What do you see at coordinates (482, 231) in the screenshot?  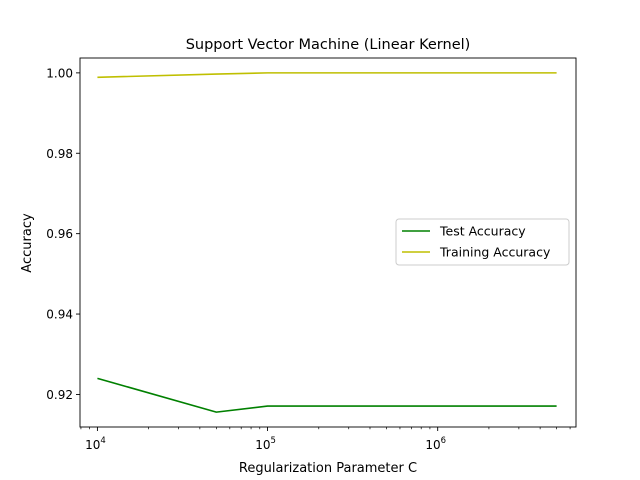 I see `legend-label: Test Accuracy` at bounding box center [482, 231].